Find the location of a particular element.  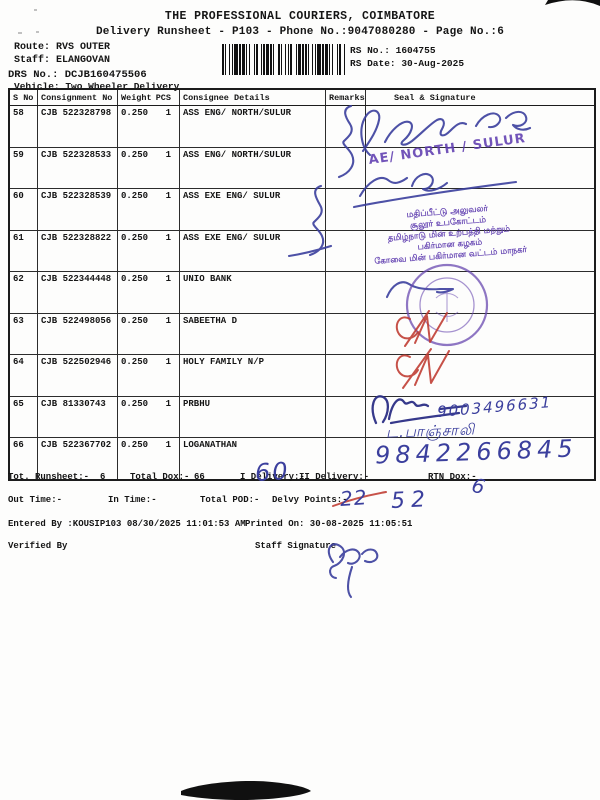

header-remarks: Remarks is located at coordinates (346, 97).